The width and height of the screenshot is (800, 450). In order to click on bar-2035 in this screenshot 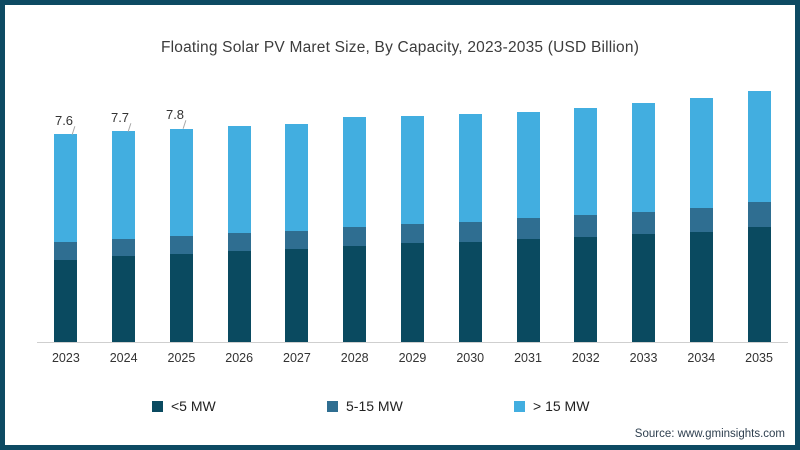, I will do `click(759, 216)`.